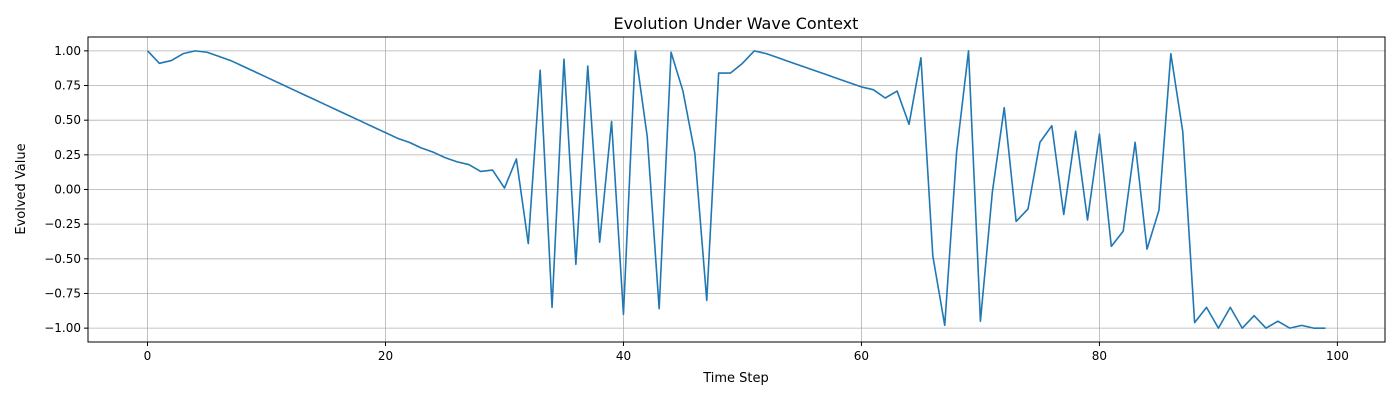  What do you see at coordinates (1337, 356) in the screenshot?
I see `x-tick-label: 100` at bounding box center [1337, 356].